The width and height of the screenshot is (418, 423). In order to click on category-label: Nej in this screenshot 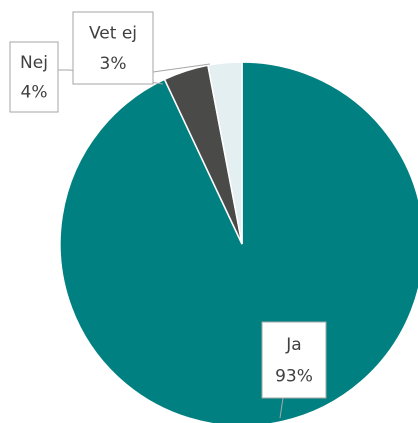, I will do `click(34, 63)`.